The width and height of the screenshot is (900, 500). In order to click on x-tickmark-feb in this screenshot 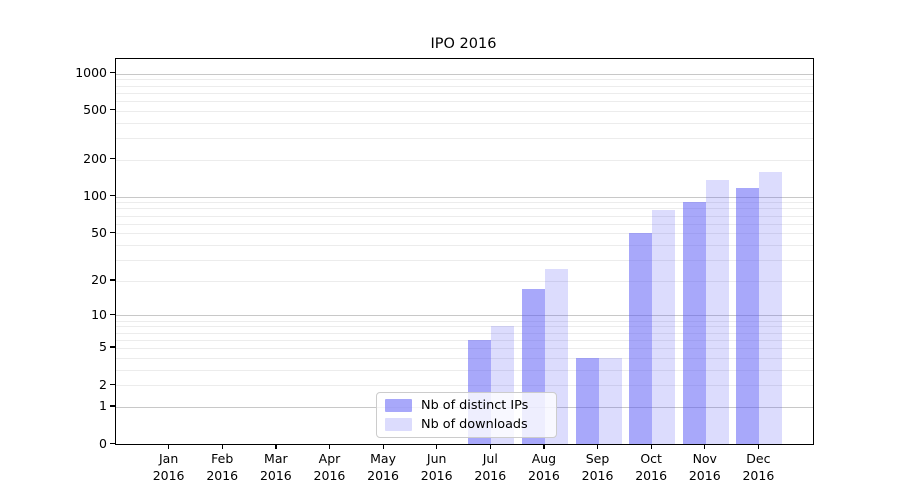, I will do `click(222, 447)`.